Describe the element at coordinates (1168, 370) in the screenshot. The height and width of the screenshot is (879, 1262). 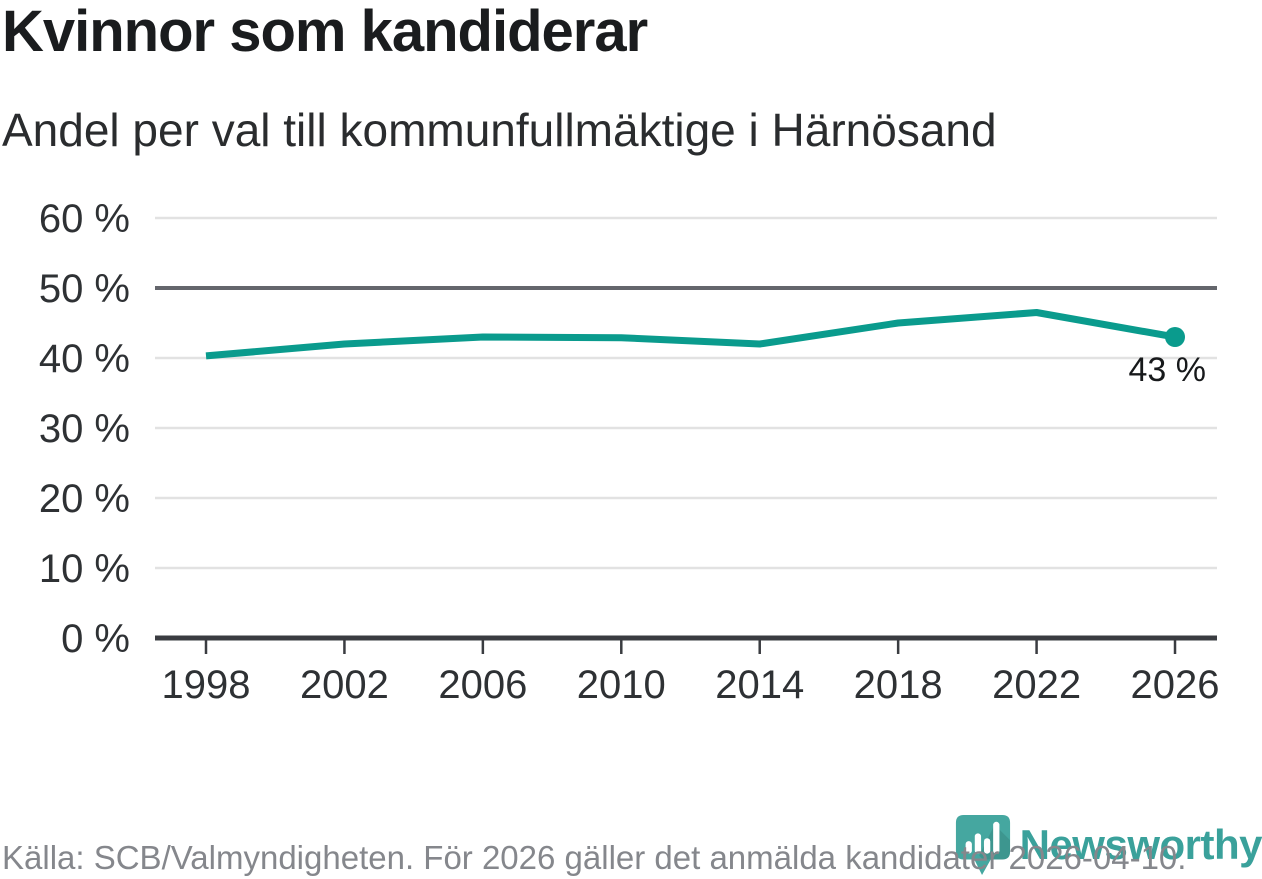
I see `end-point-label: 43 %` at that location.